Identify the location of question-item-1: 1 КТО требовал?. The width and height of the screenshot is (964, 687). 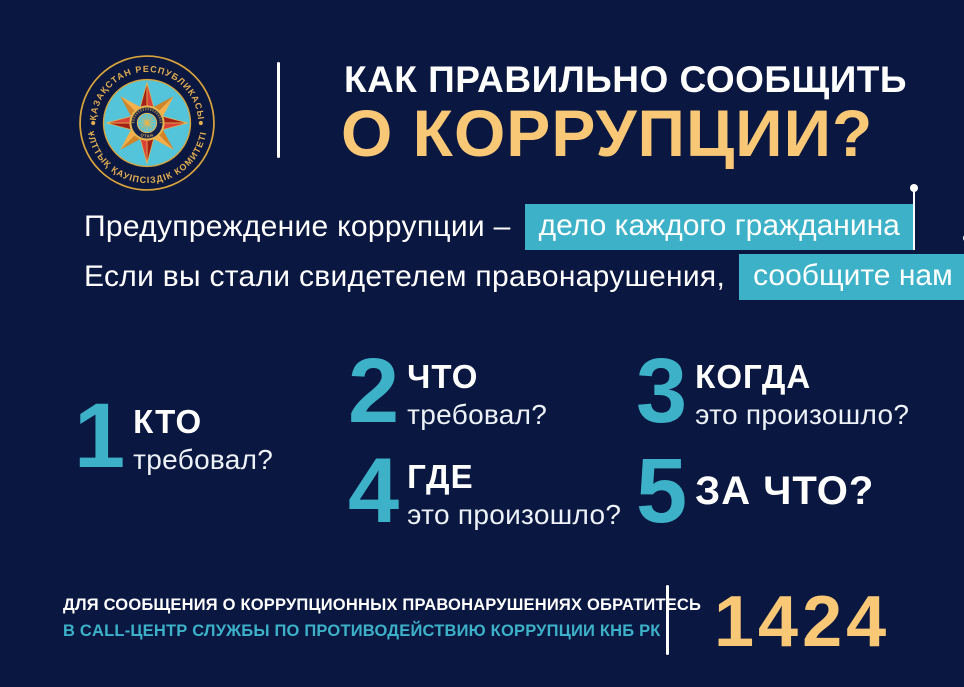
(174, 436).